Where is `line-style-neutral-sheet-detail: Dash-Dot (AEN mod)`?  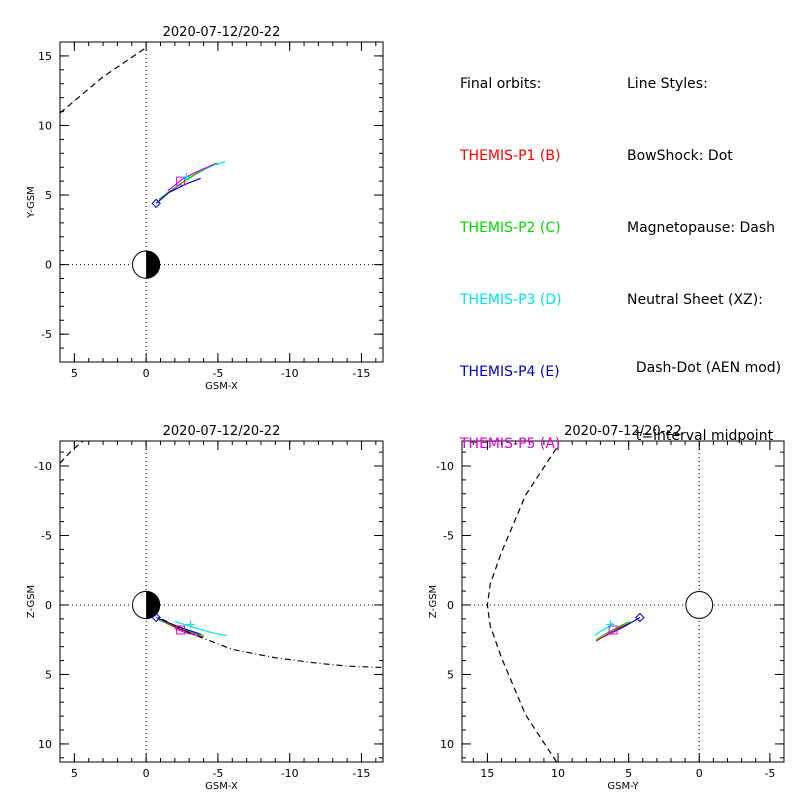 line-style-neutral-sheet-detail: Dash-Dot (AEN mod) is located at coordinates (704, 368).